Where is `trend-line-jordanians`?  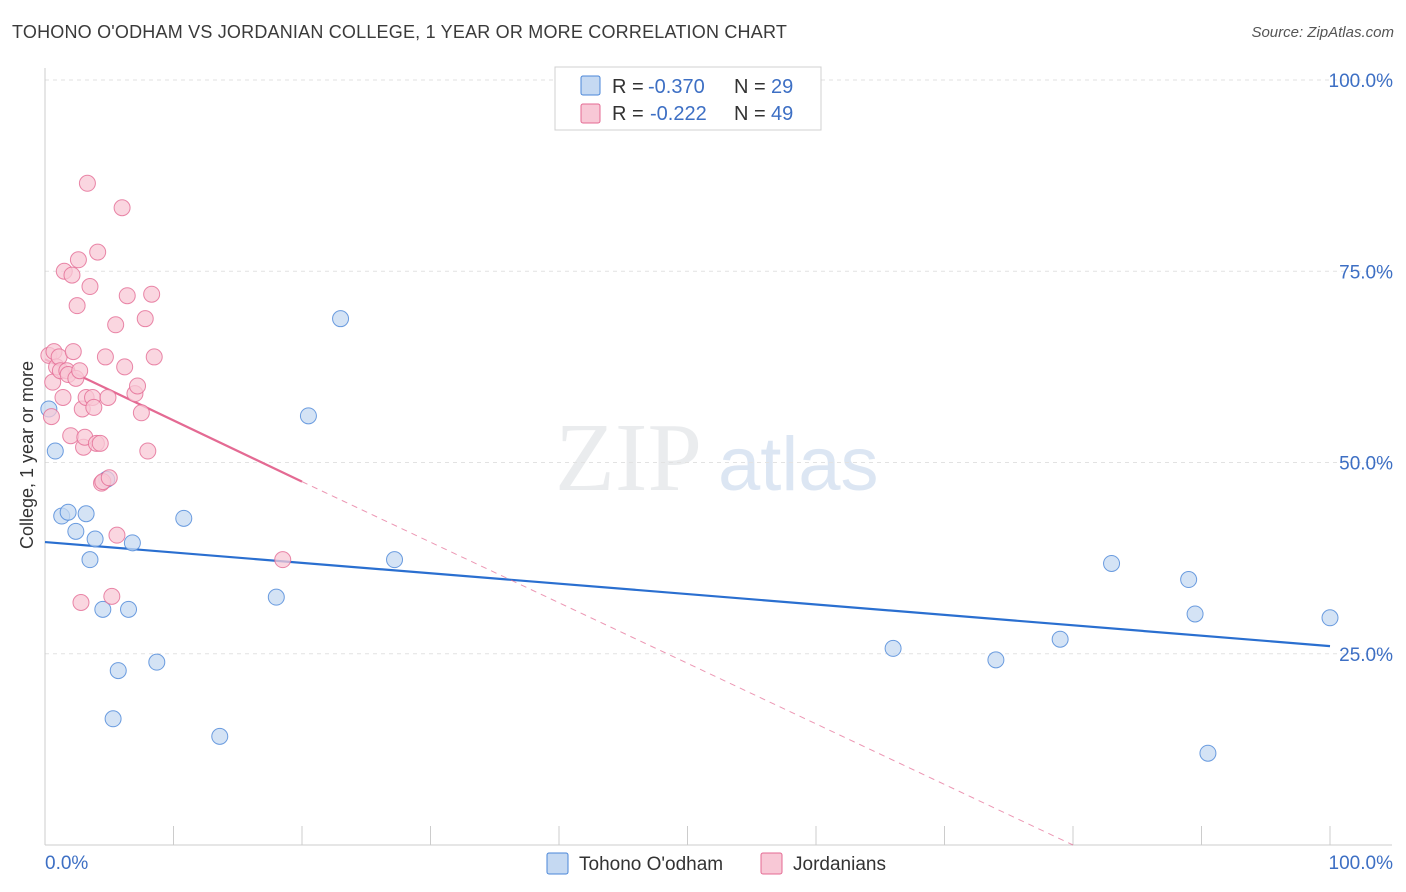
trend-line-jordanians is located at coordinates (173, 420).